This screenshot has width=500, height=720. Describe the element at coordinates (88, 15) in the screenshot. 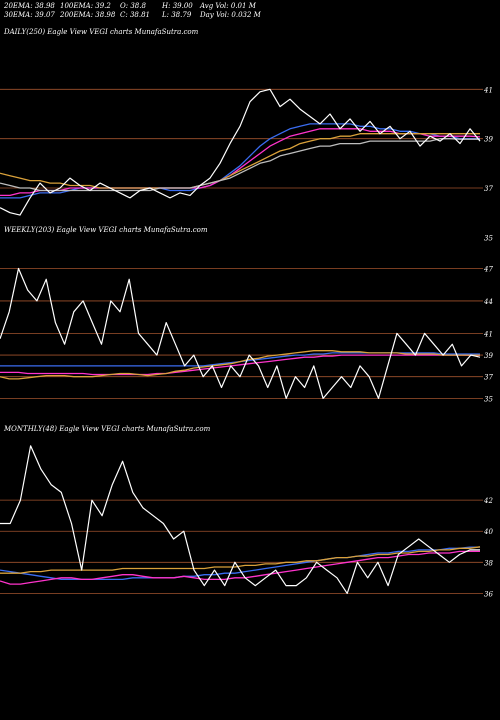

I see `header-ema200: 200EMA: 38.98` at that location.